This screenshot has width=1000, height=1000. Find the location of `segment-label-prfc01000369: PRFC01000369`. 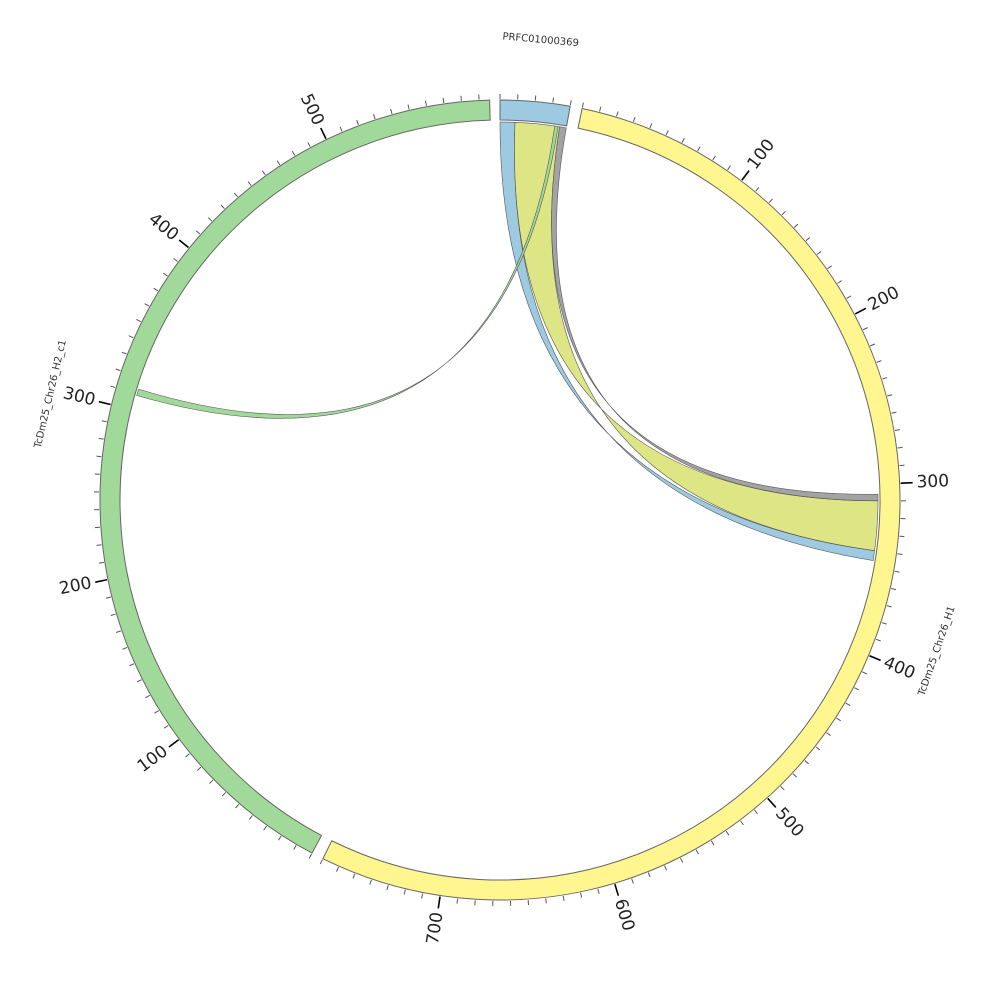

segment-label-prfc01000369: PRFC01000369 is located at coordinates (540, 40).